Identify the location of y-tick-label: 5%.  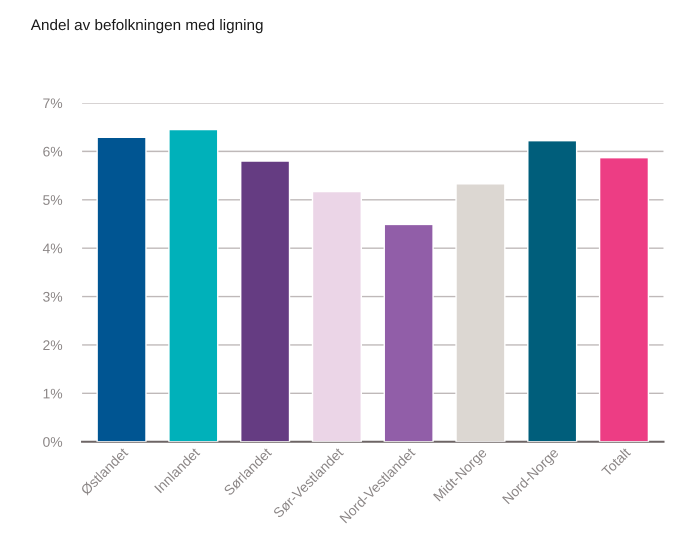
(52, 200).